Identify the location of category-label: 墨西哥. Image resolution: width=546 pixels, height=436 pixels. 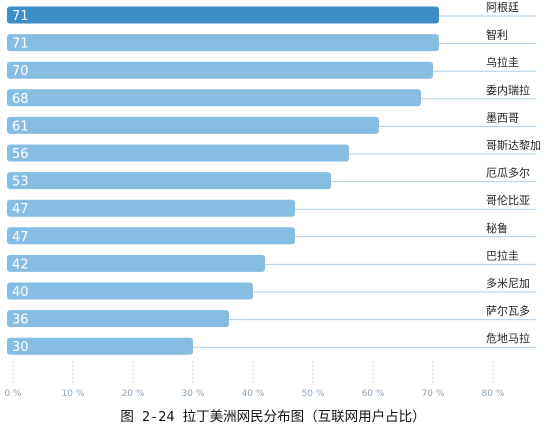
(502, 117).